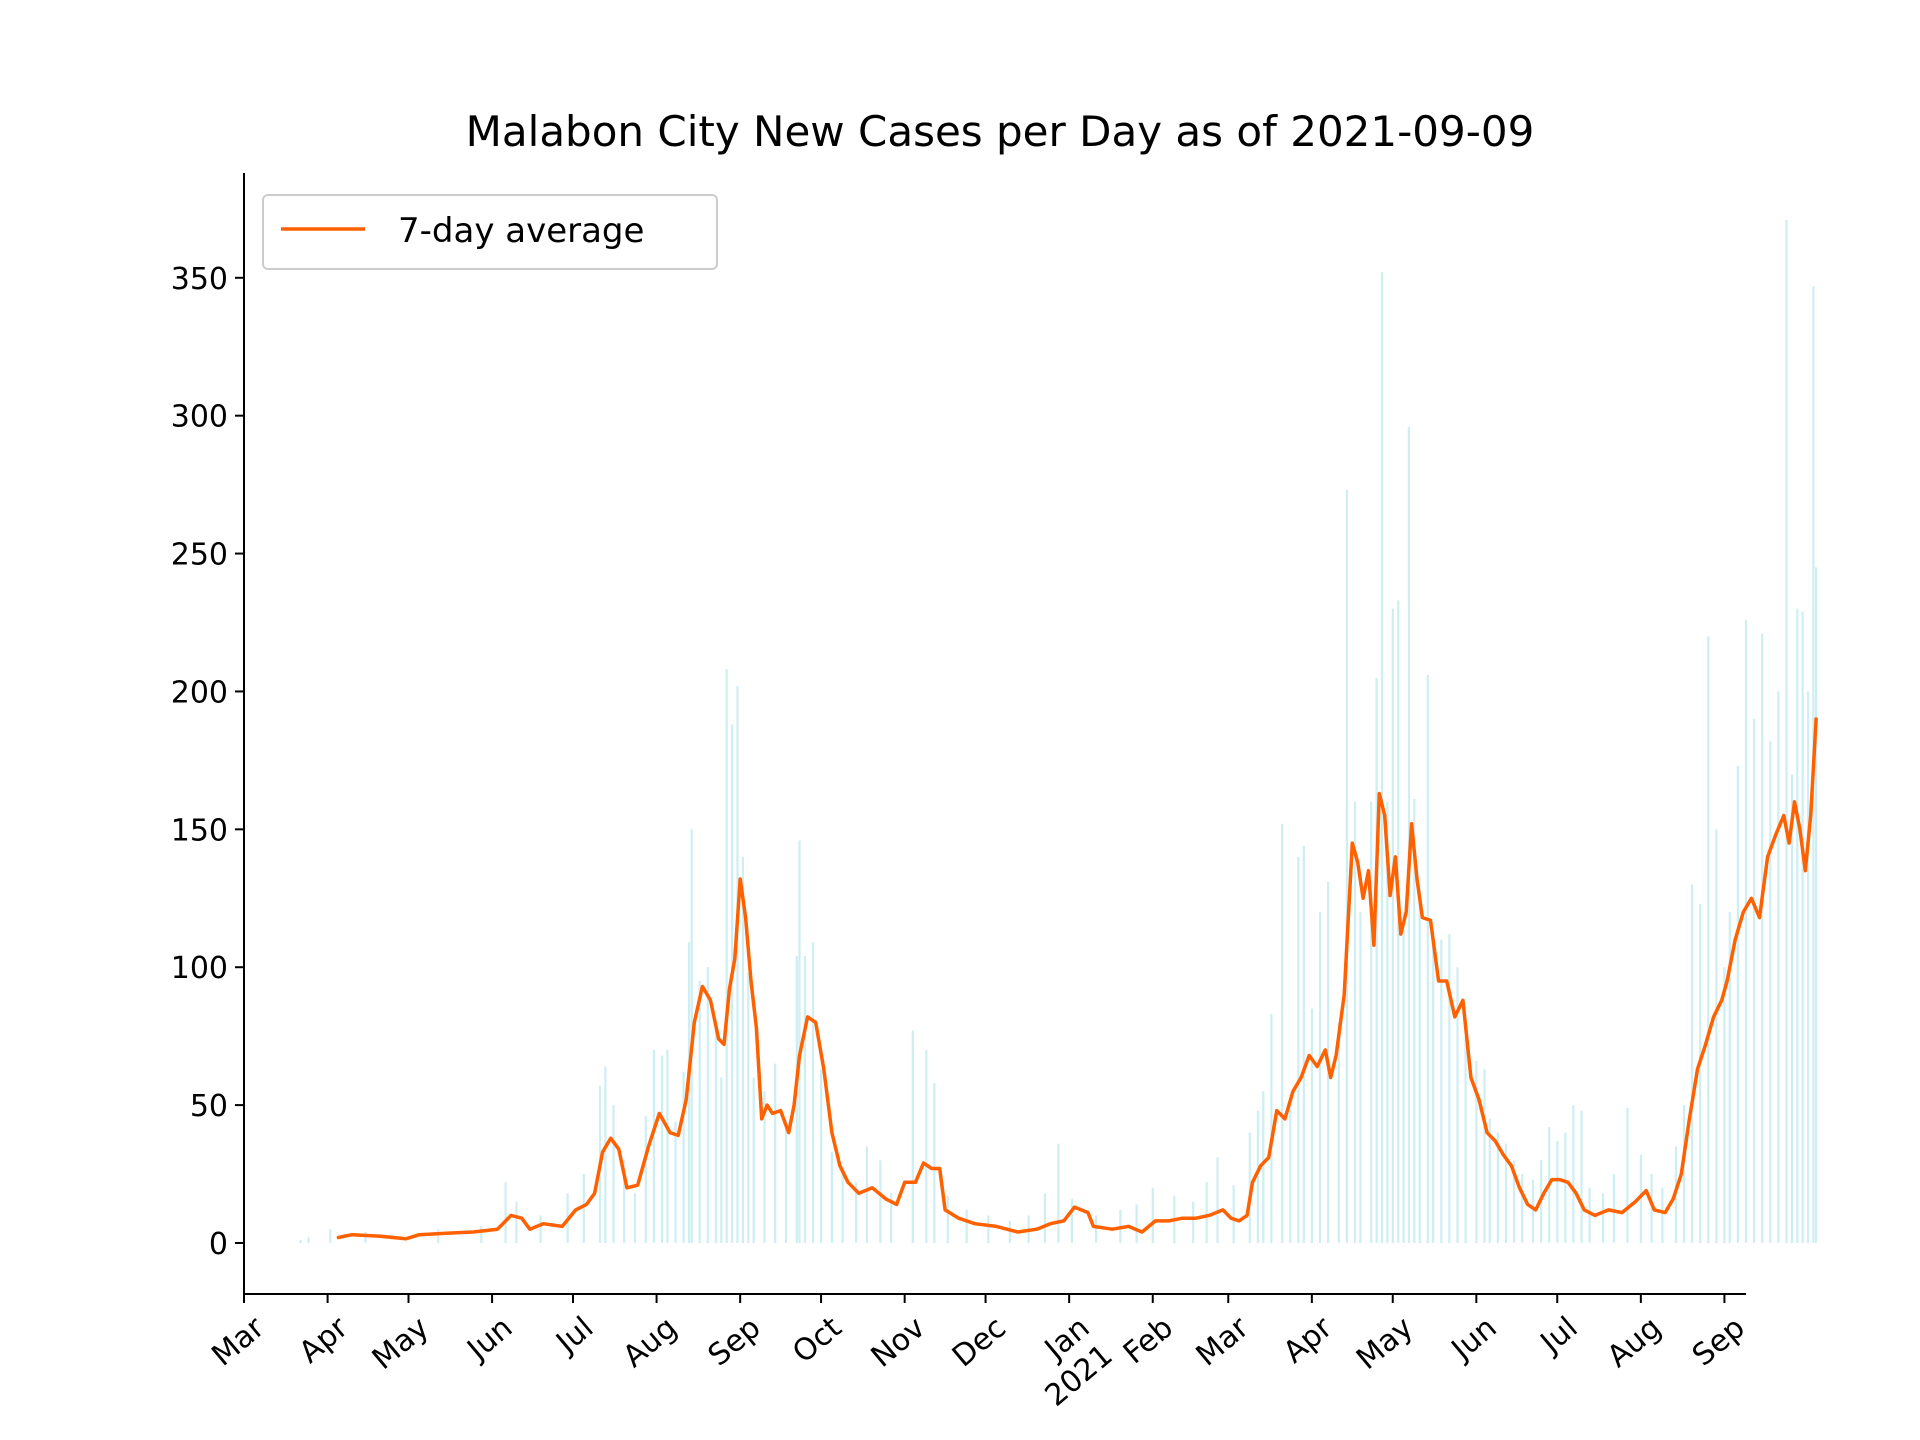 The width and height of the screenshot is (1920, 1440). I want to click on y-tick-label: 250, so click(199, 555).